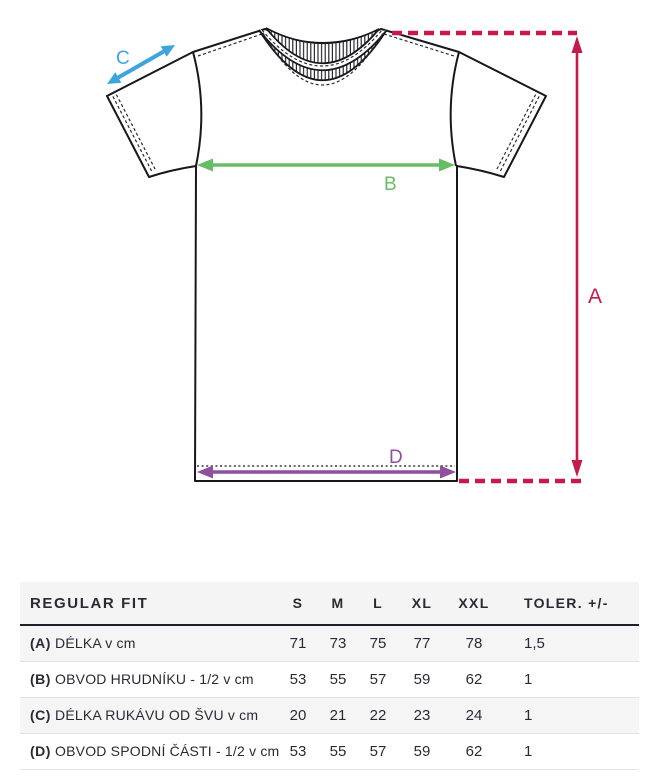 The image size is (652, 779). I want to click on arrow-label-c: C, so click(123, 58).